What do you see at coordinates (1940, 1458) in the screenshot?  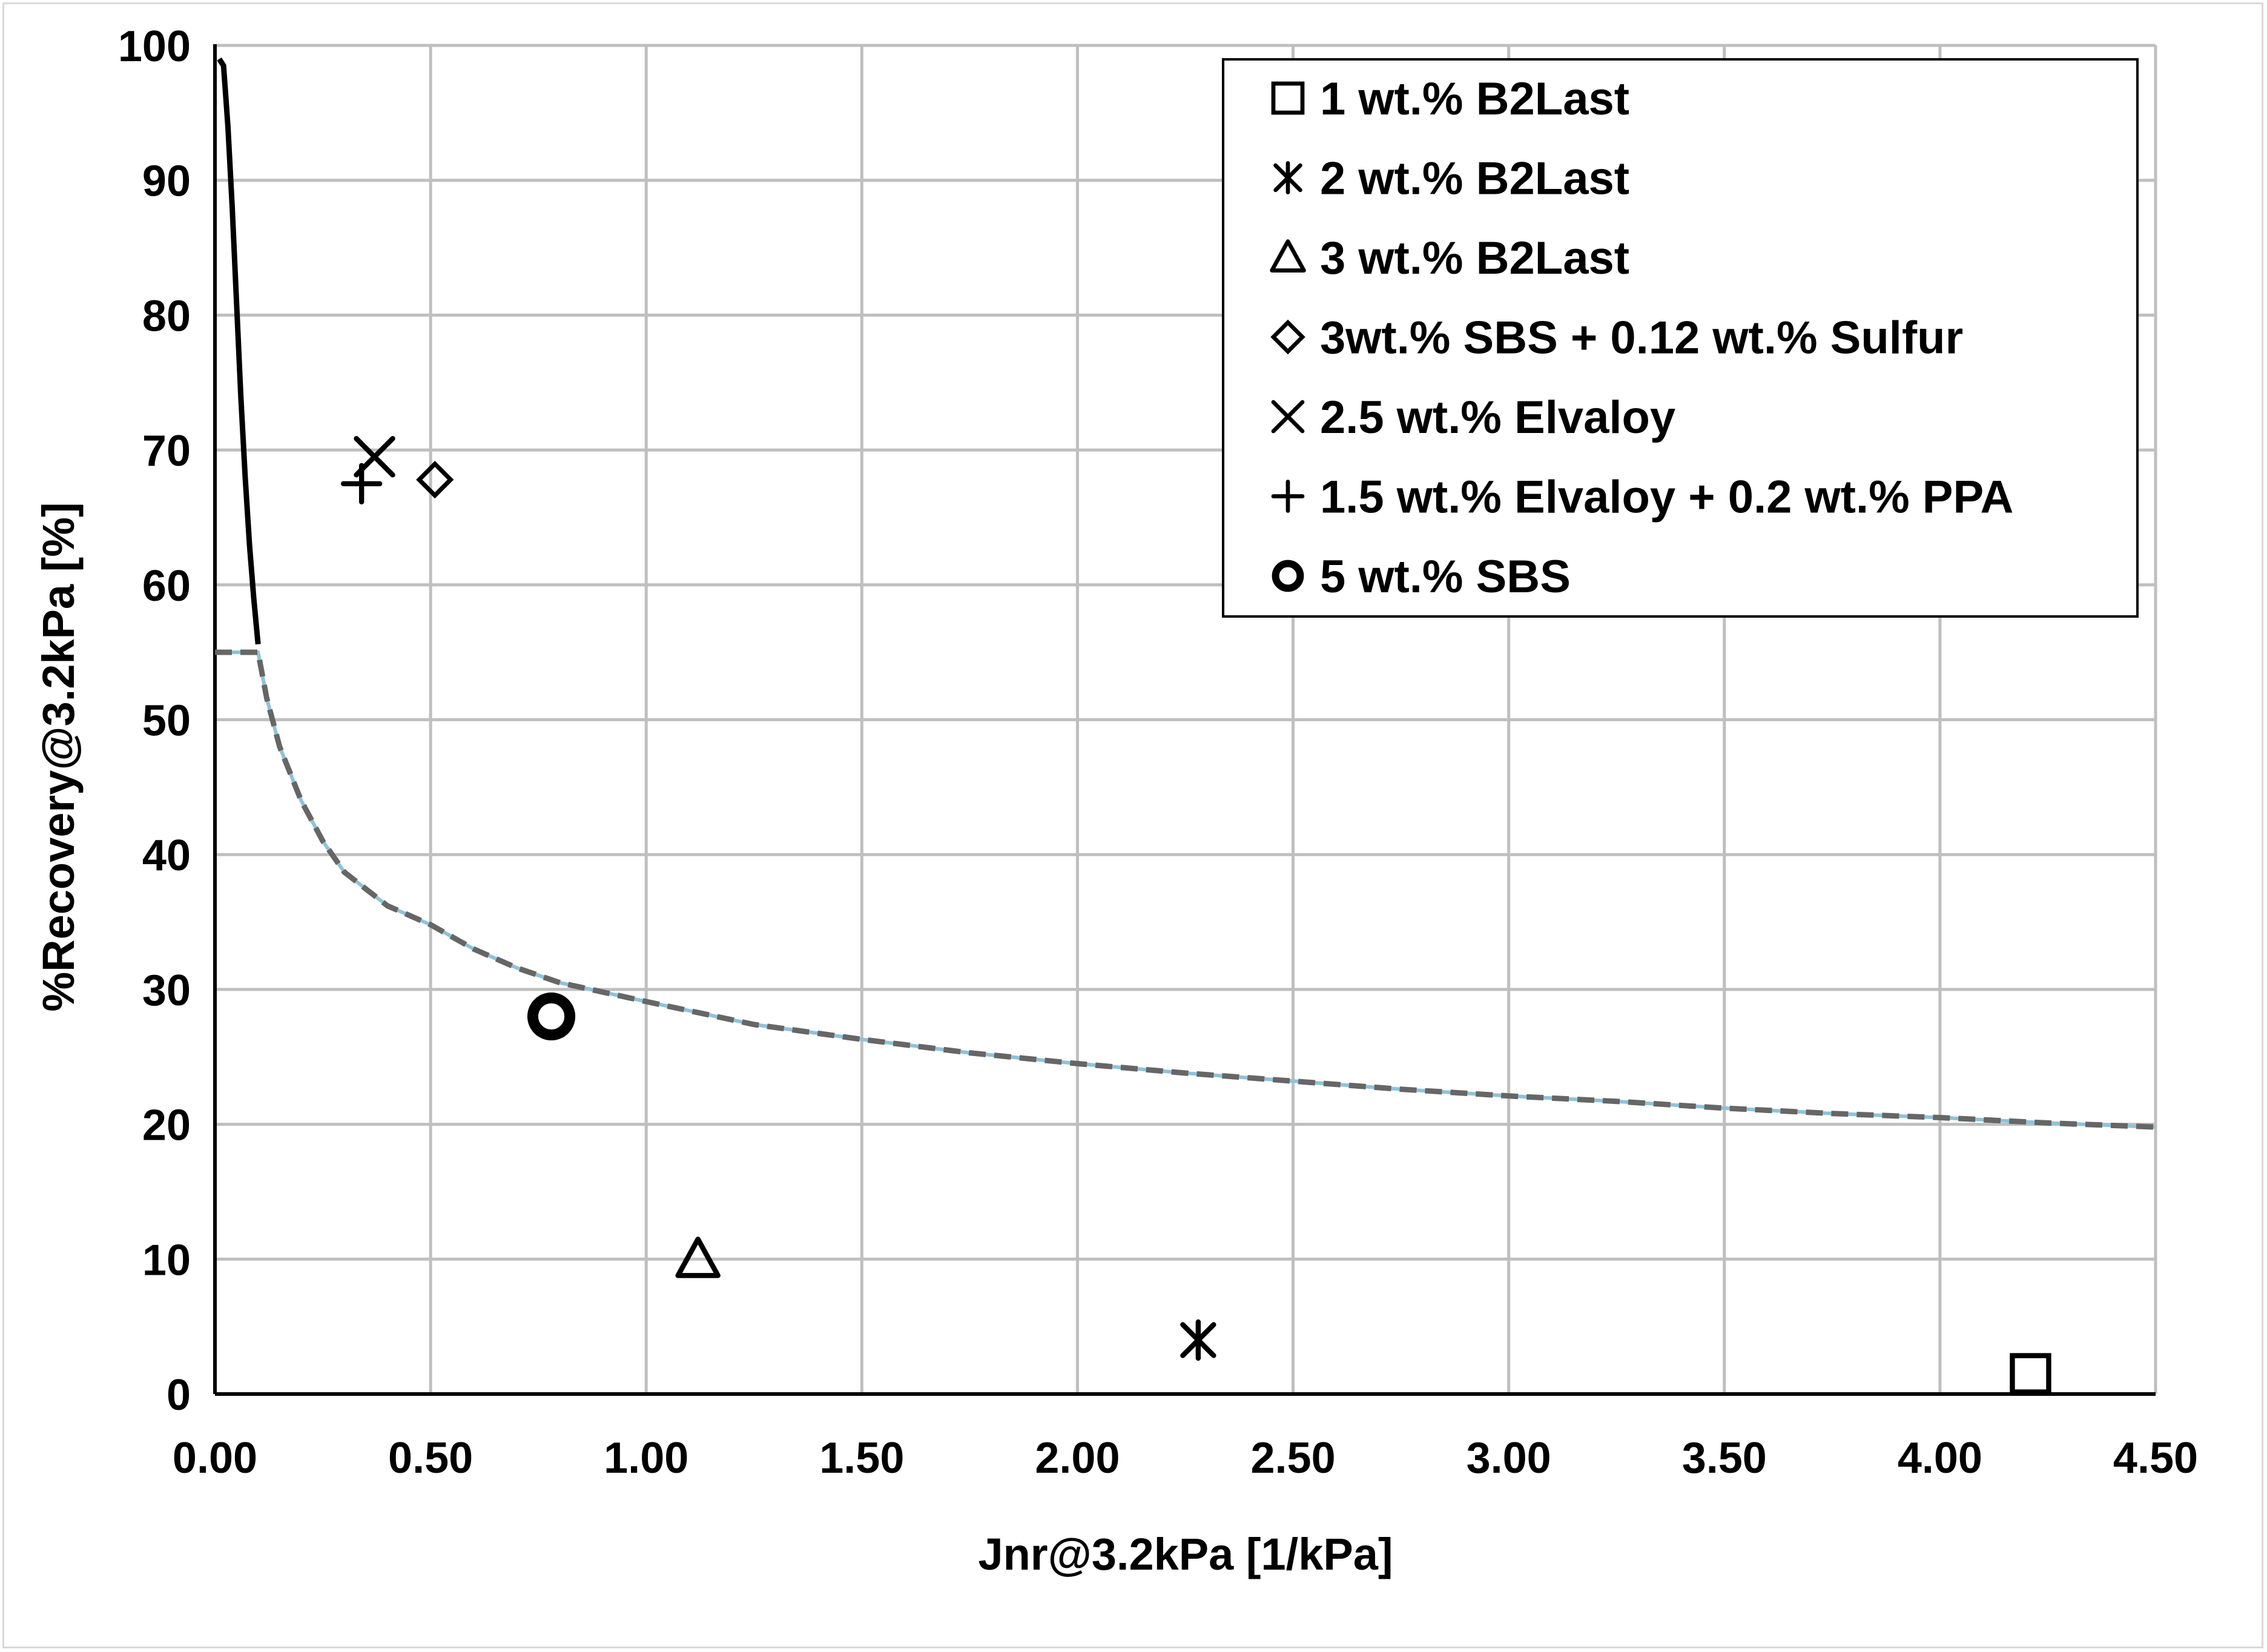 I see `x-tick-label: 4.00` at bounding box center [1940, 1458].